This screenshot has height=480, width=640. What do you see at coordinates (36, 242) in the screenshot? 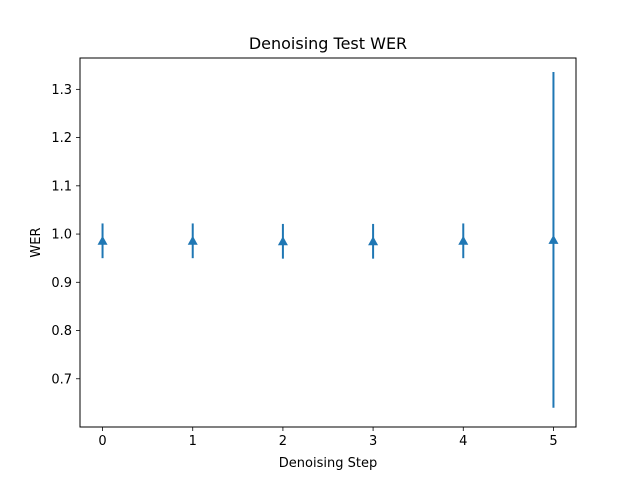
I see `y-axis-label: WER` at bounding box center [36, 242].